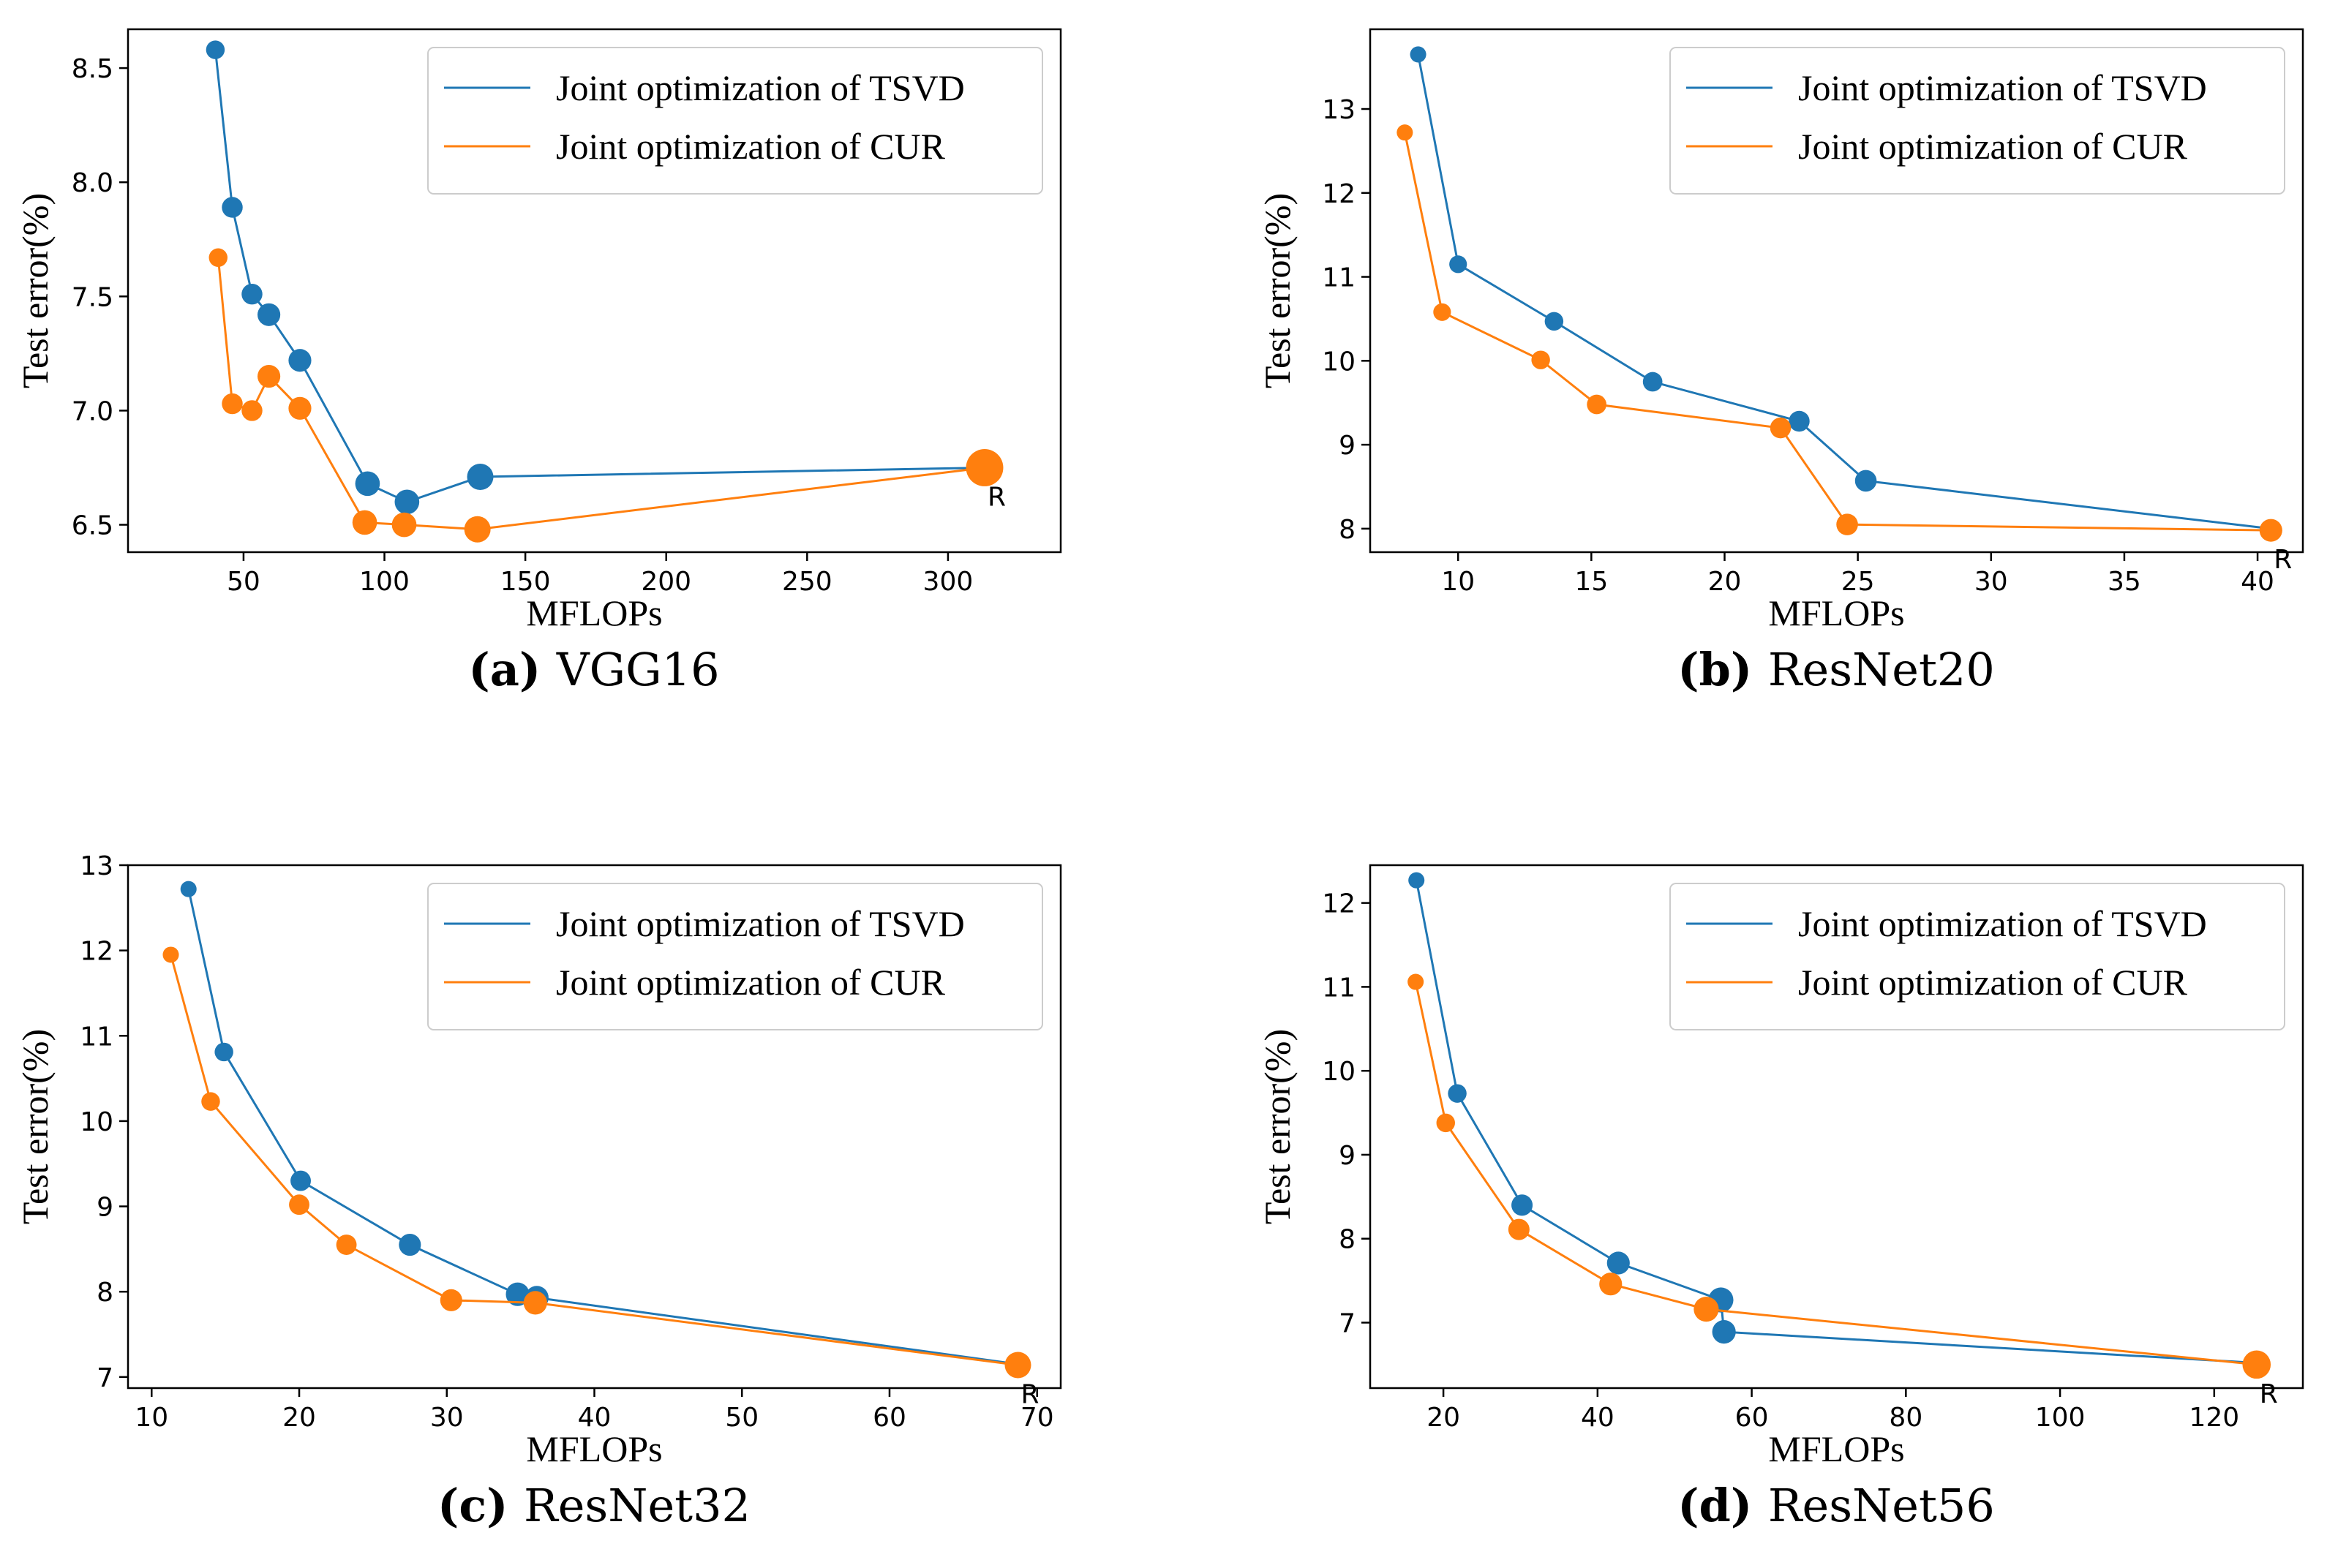 Image resolution: width=2327 pixels, height=1568 pixels. What do you see at coordinates (243, 582) in the screenshot?
I see `x-tick-label: 50` at bounding box center [243, 582].